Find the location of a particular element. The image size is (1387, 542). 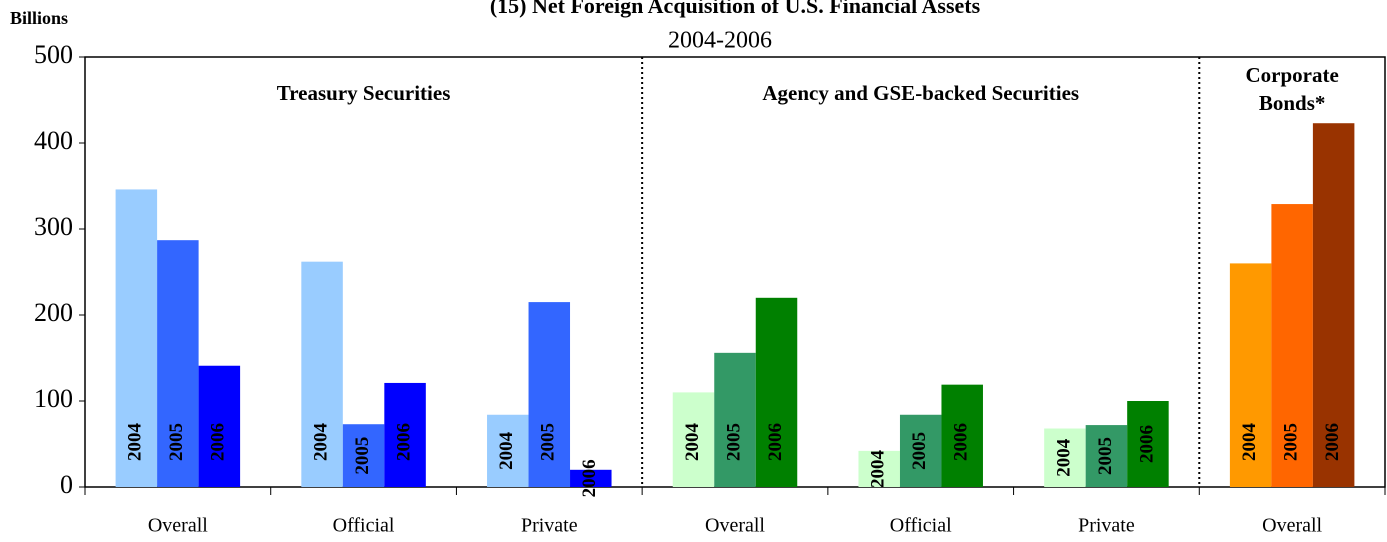

y-tick-label: 300 is located at coordinates (53, 226).